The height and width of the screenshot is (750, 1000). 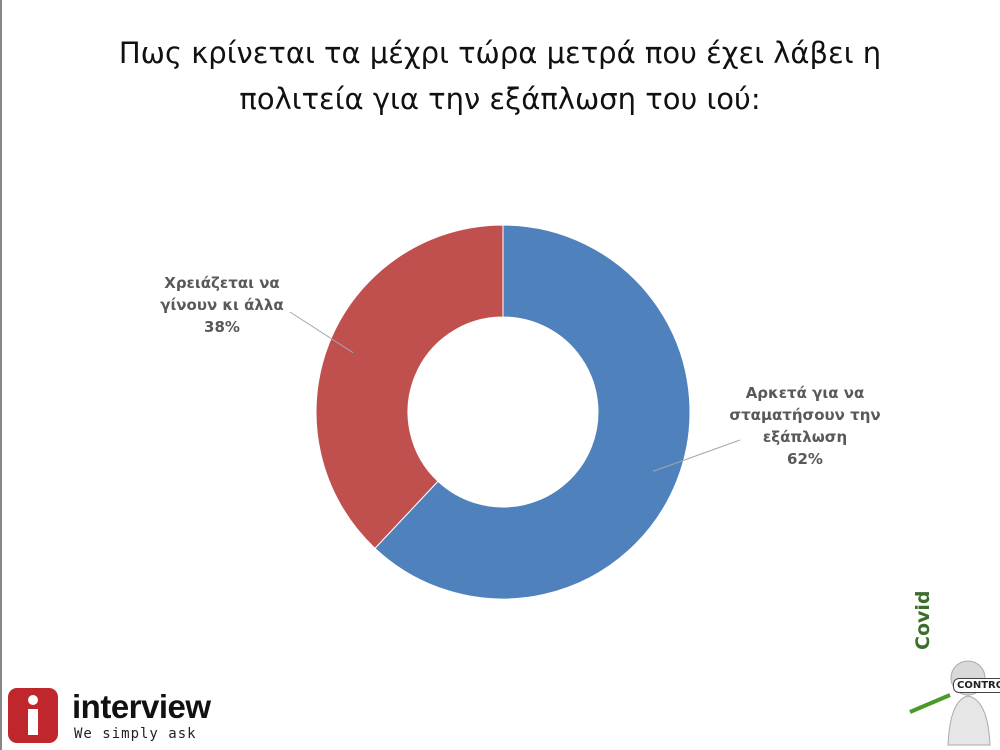 What do you see at coordinates (409, 387) in the screenshot?
I see `donut-slice` at bounding box center [409, 387].